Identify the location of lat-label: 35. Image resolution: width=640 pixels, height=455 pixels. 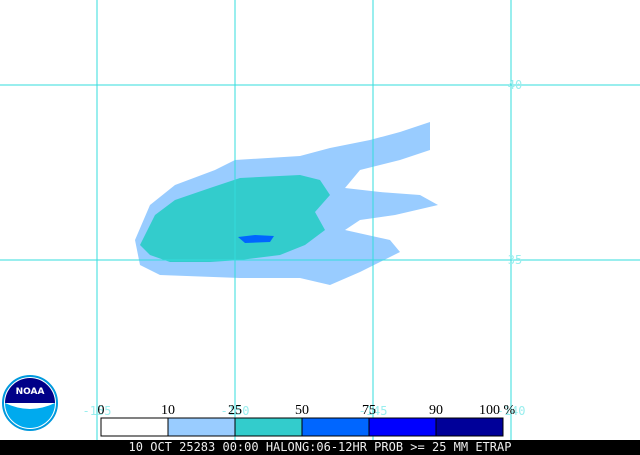
(515, 260).